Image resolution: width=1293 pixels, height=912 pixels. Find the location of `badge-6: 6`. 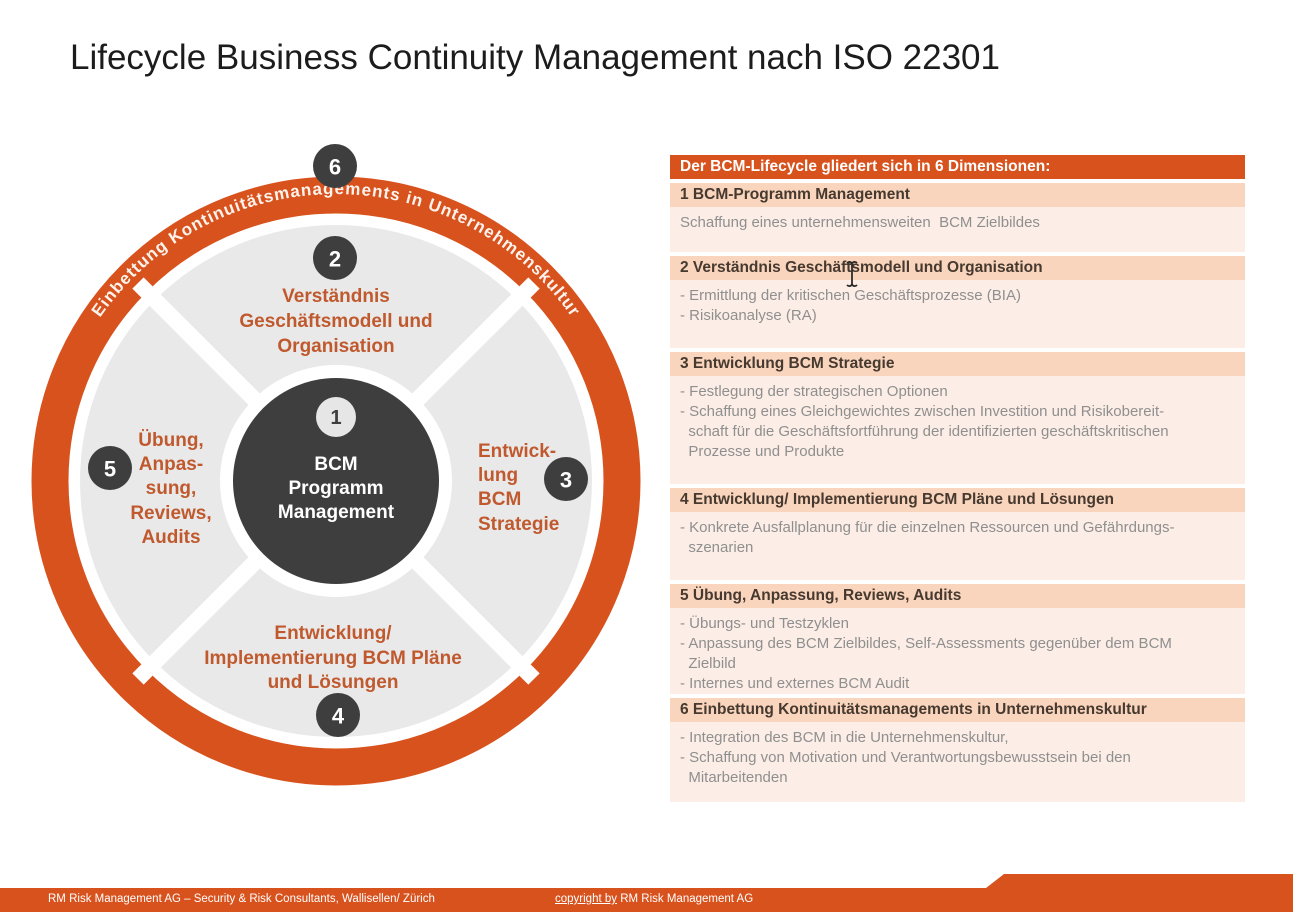

badge-6: 6 is located at coordinates (335, 166).